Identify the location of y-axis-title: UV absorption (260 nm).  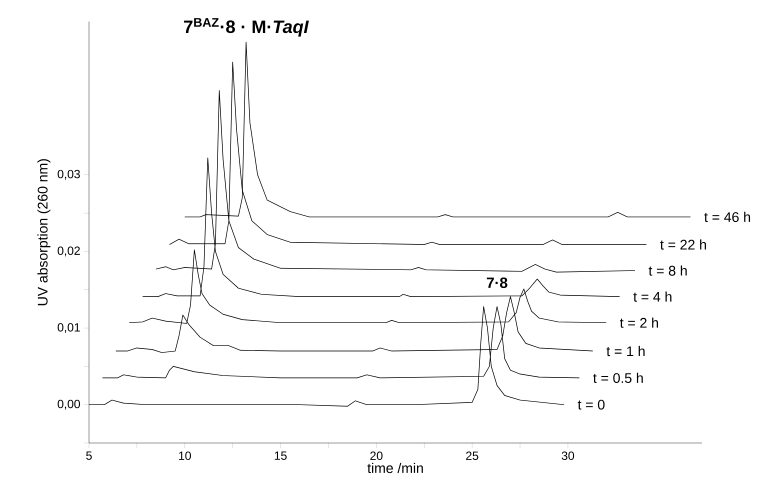
(43, 232).